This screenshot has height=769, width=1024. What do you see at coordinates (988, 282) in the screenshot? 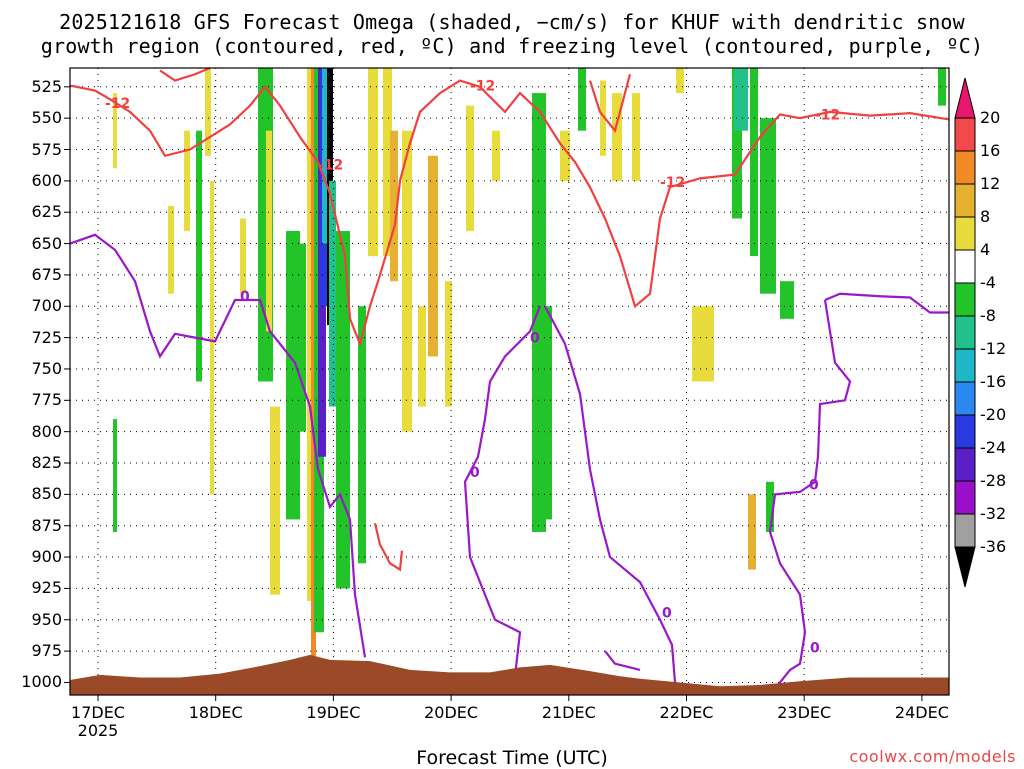
I see `colorbar-tick-label: -4` at bounding box center [988, 282].